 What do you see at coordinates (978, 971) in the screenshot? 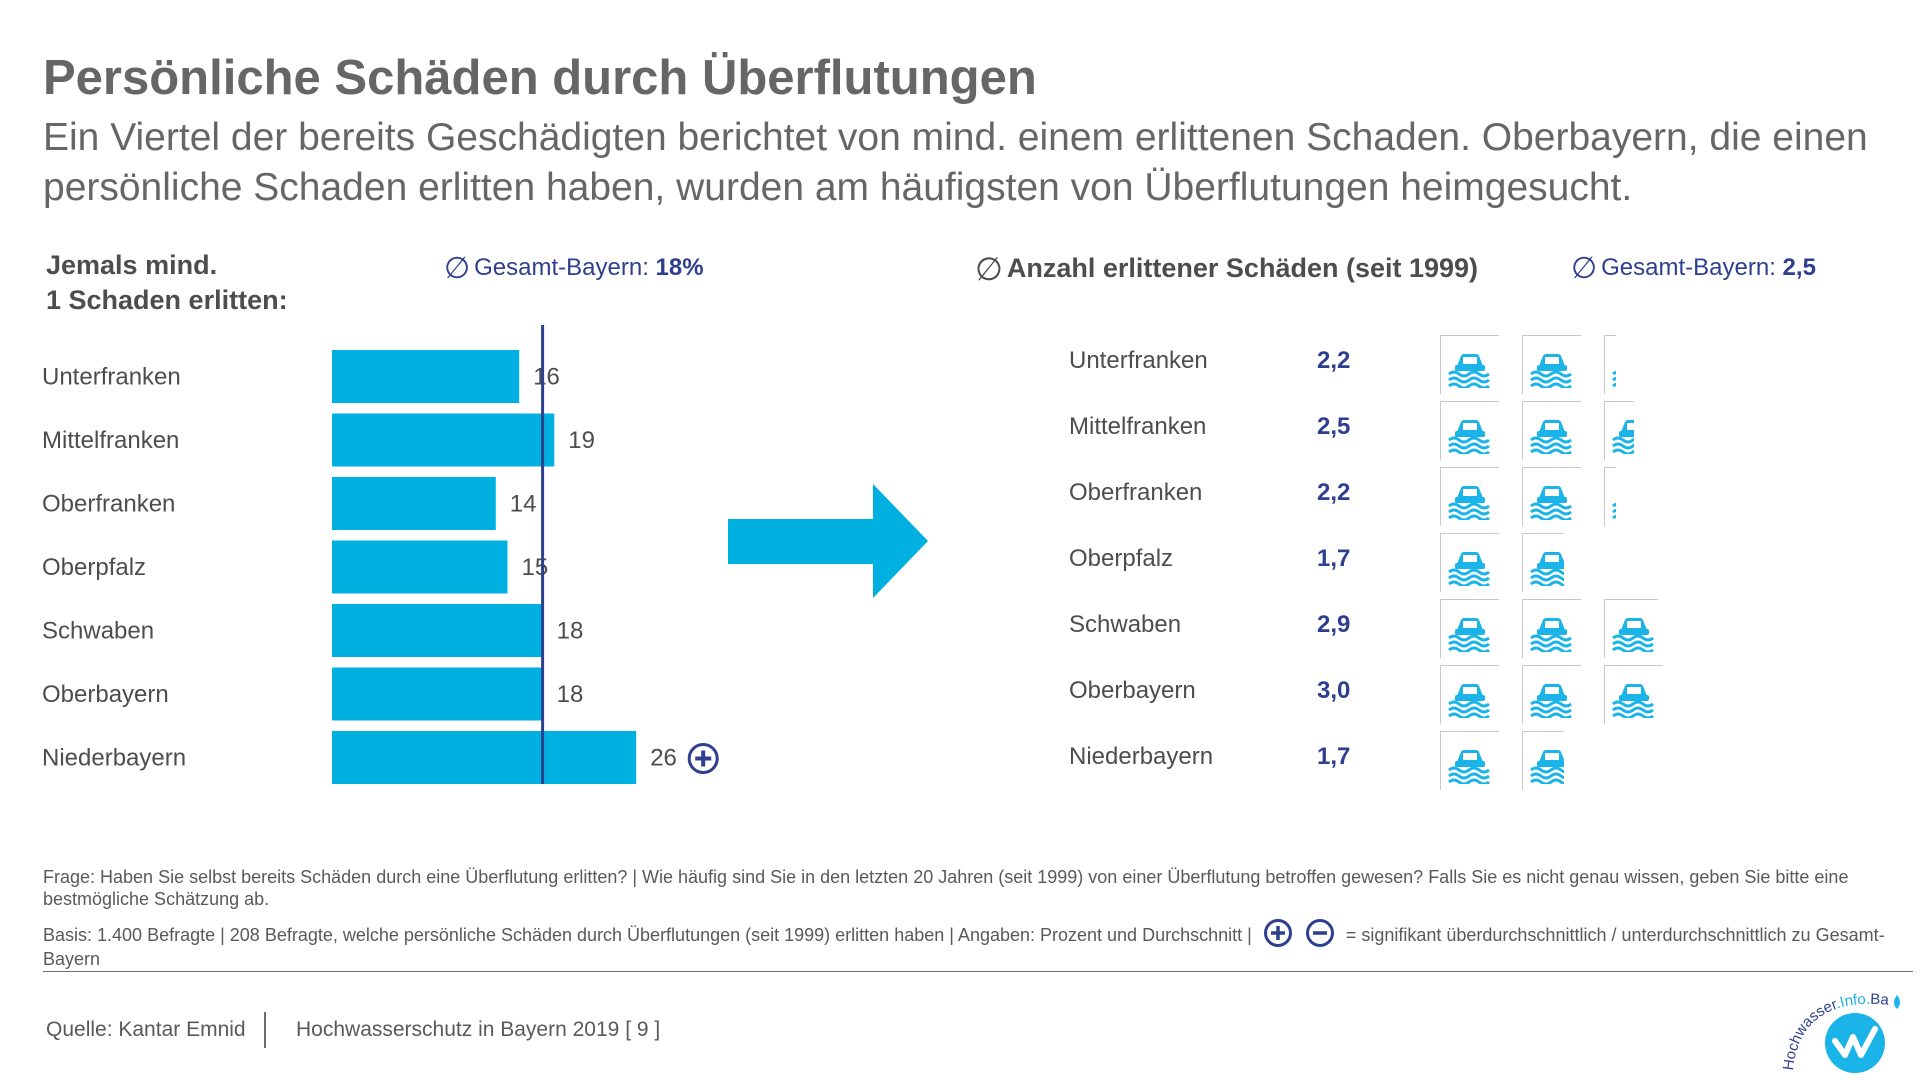
I see `footer-divider` at bounding box center [978, 971].